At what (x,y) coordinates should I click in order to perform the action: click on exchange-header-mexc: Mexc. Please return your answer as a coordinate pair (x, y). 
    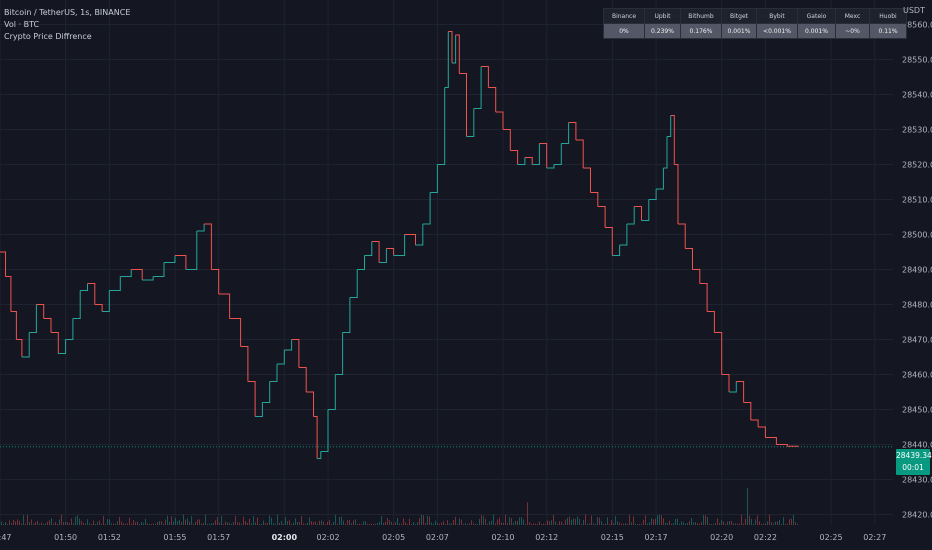
    Looking at the image, I should click on (852, 16).